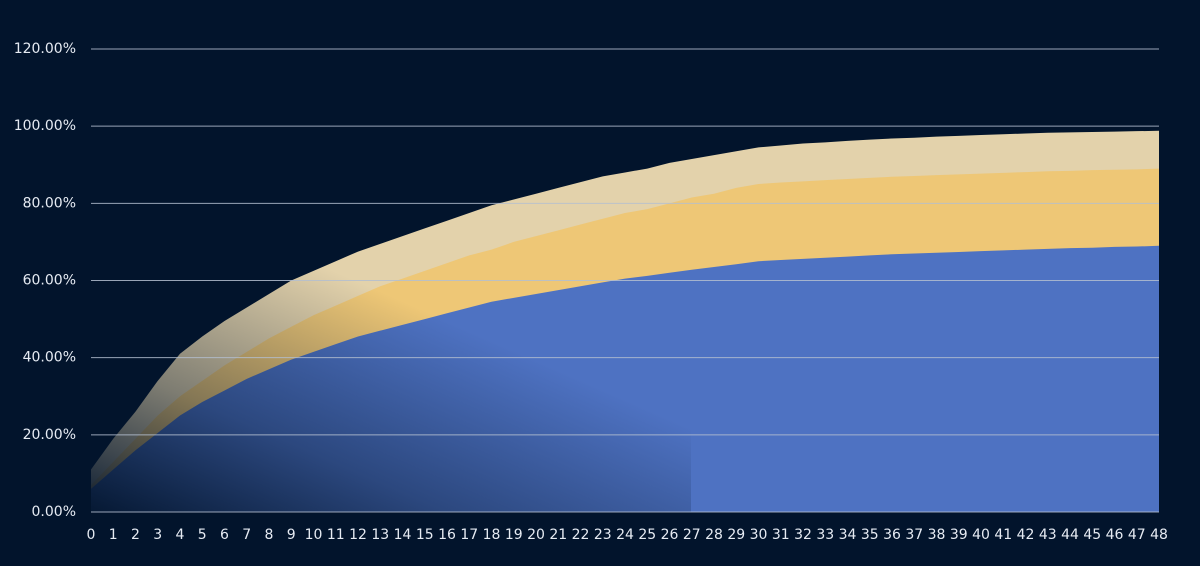 This screenshot has width=1200, height=566. Describe the element at coordinates (647, 535) in the screenshot. I see `x-tick-label: 25` at that location.